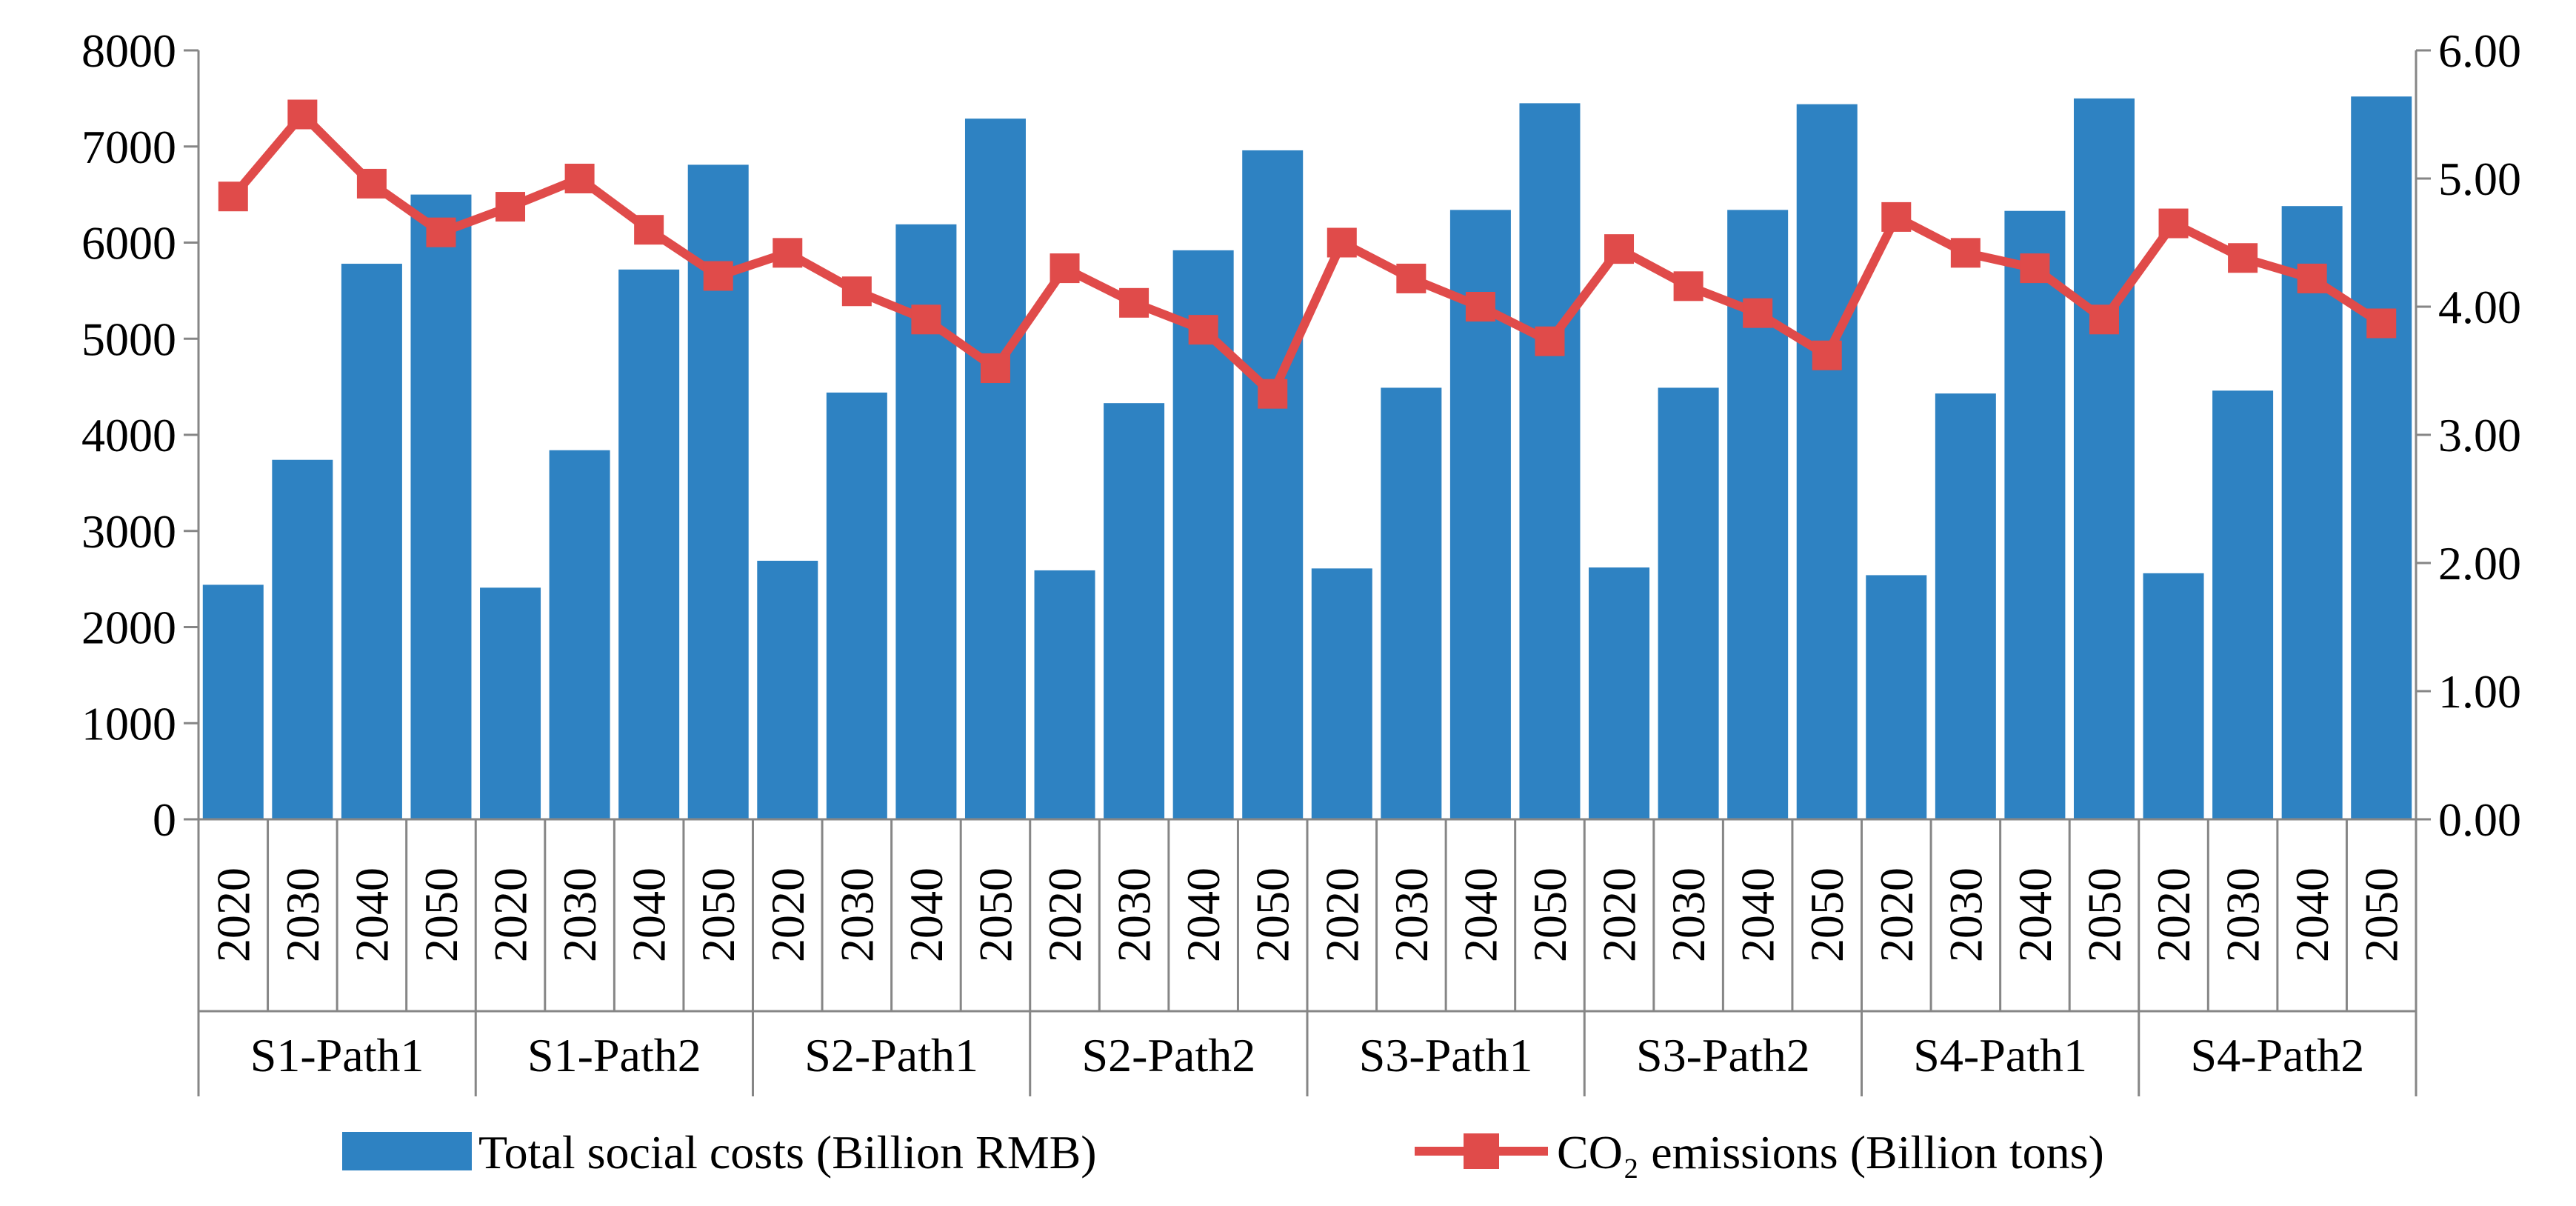 Image resolution: width=2576 pixels, height=1206 pixels. What do you see at coordinates (2479, 820) in the screenshot?
I see `right-axis-tick-label: 0.00` at bounding box center [2479, 820].